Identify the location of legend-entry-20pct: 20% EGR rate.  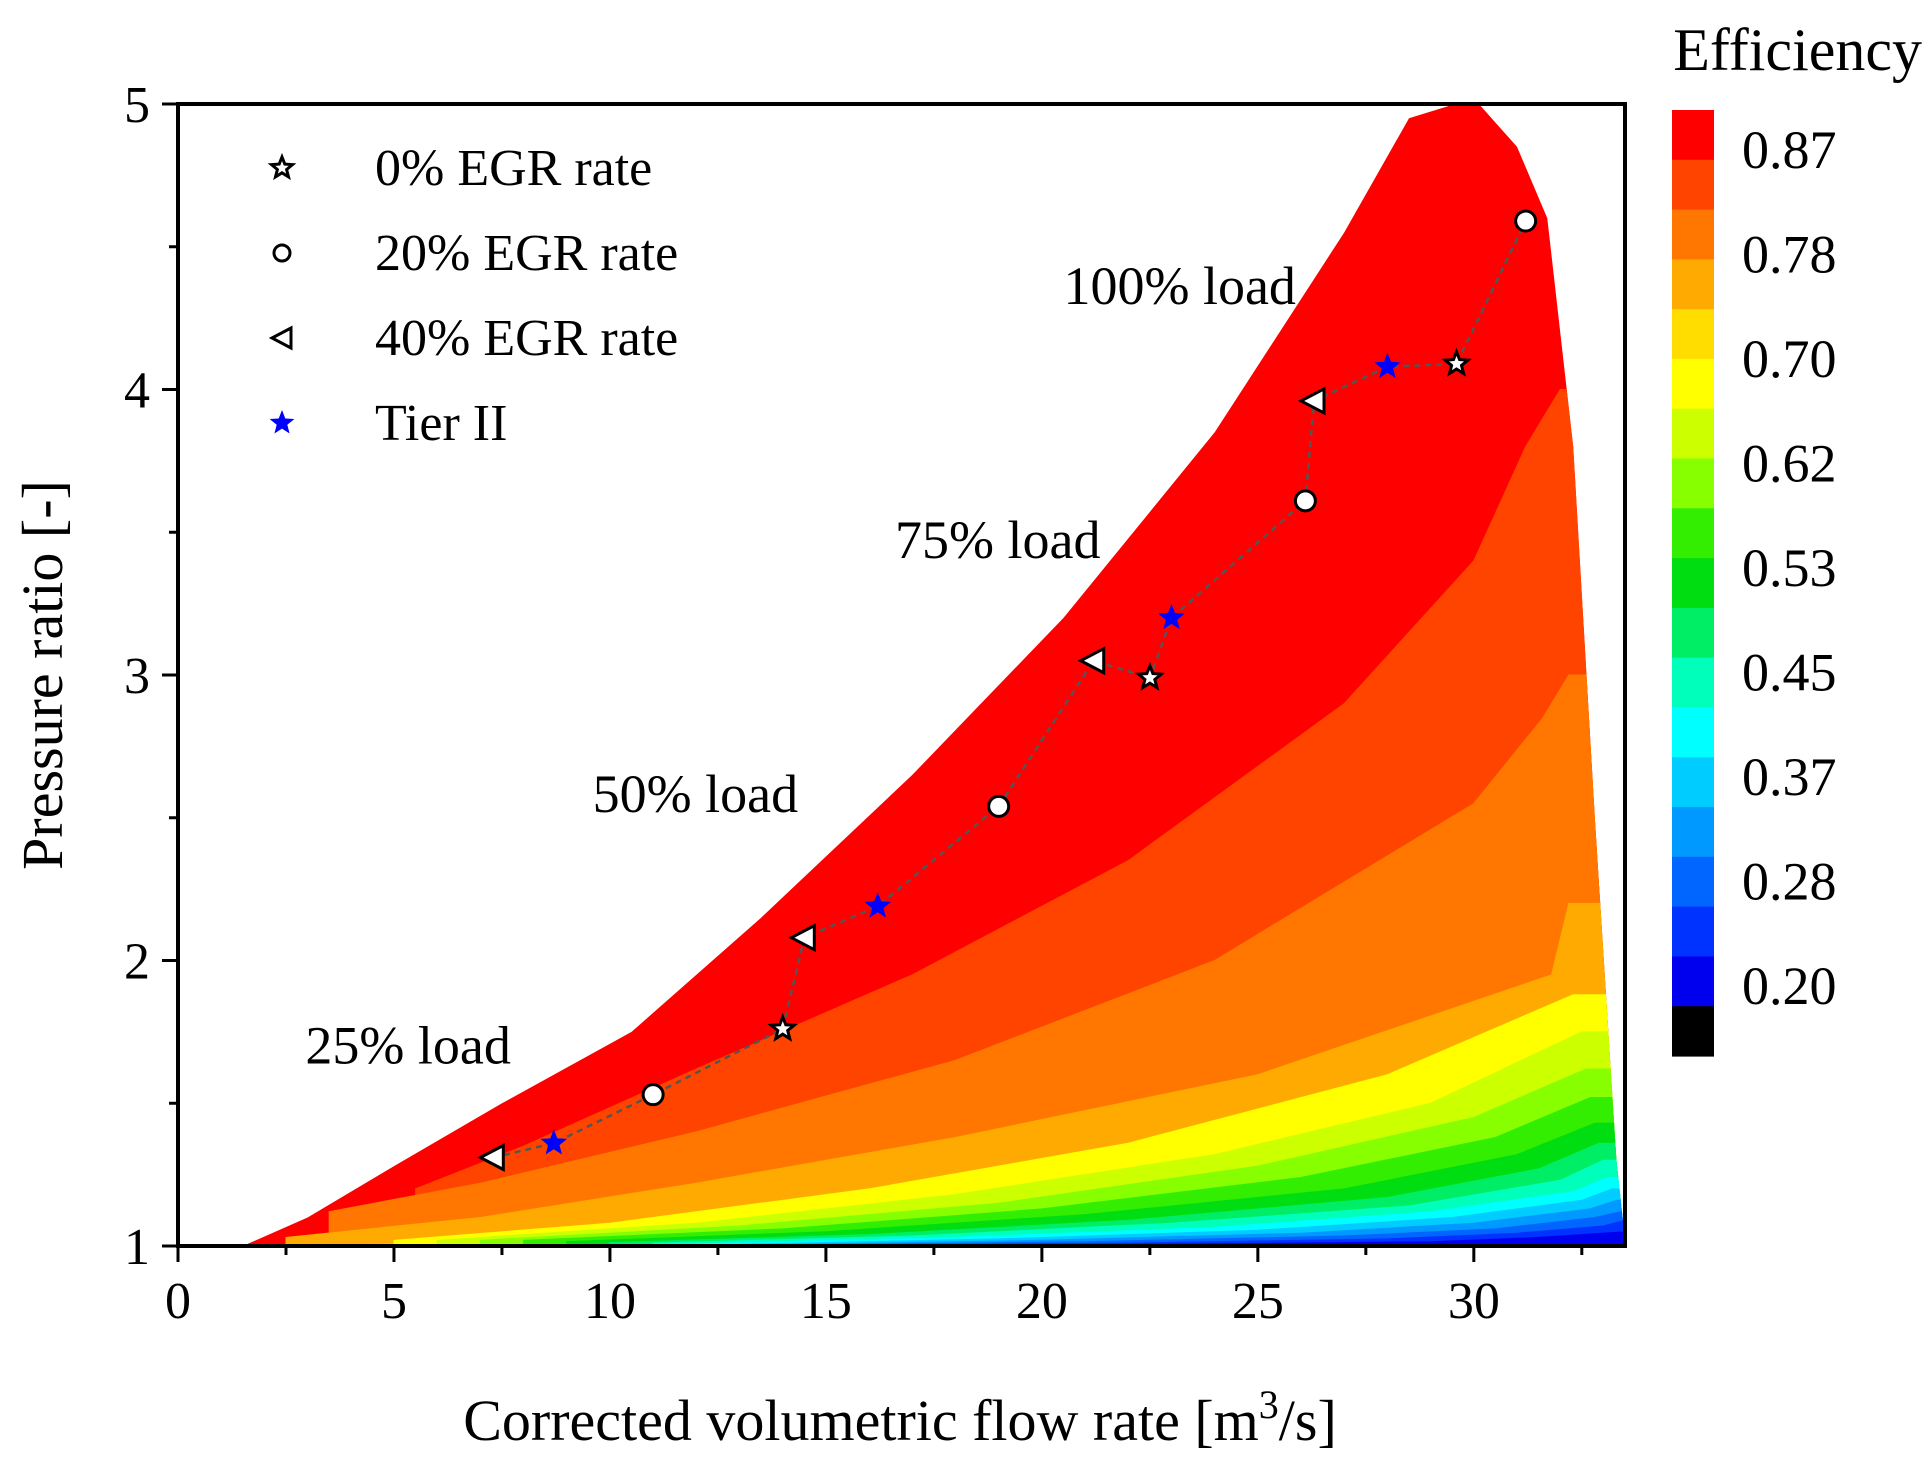
(475, 253).